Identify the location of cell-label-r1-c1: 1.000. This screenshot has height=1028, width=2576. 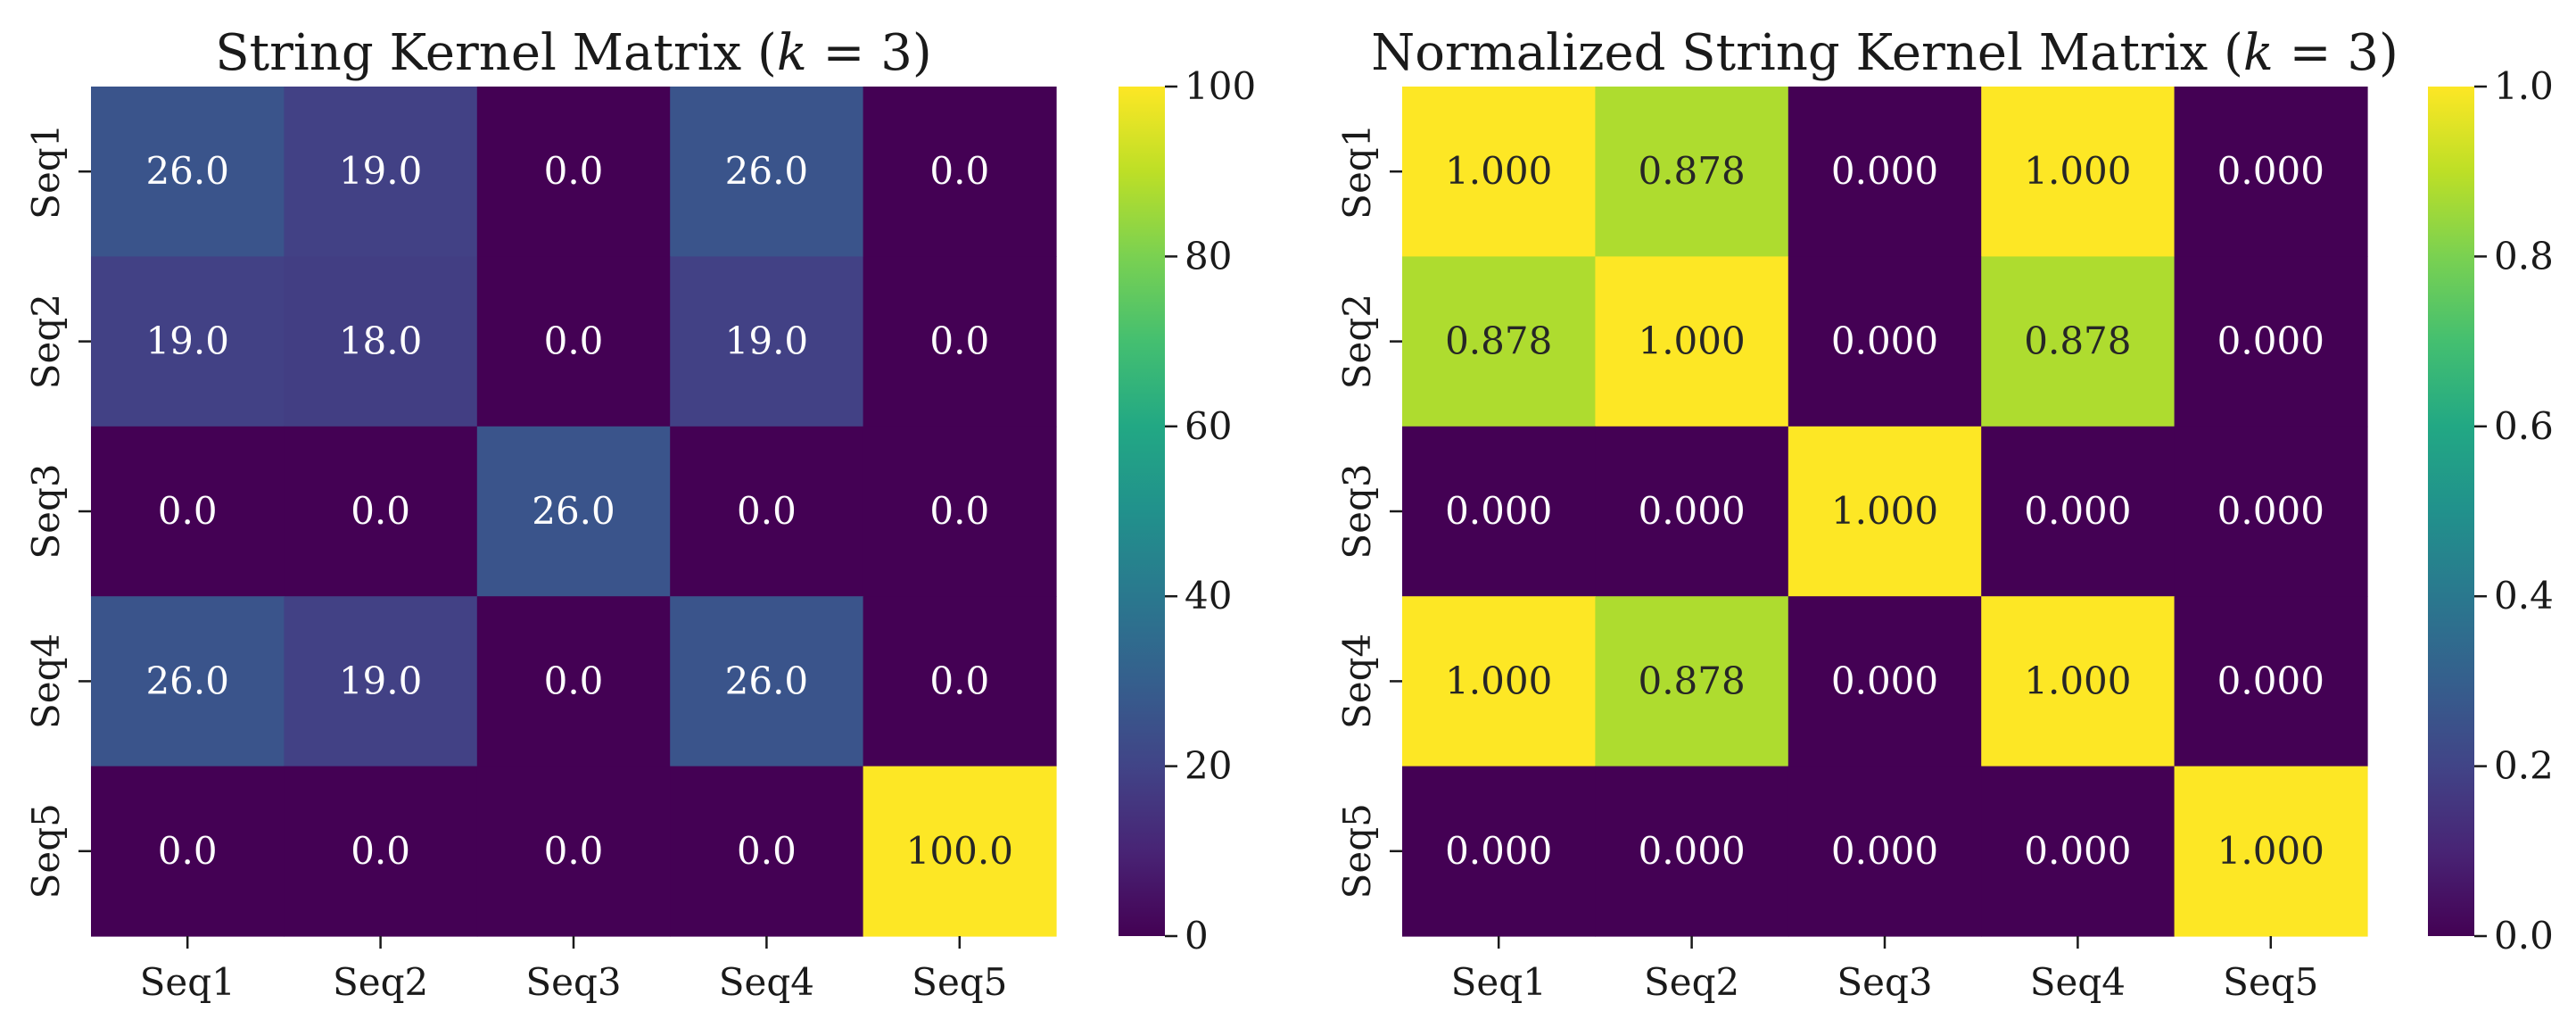
(1499, 171).